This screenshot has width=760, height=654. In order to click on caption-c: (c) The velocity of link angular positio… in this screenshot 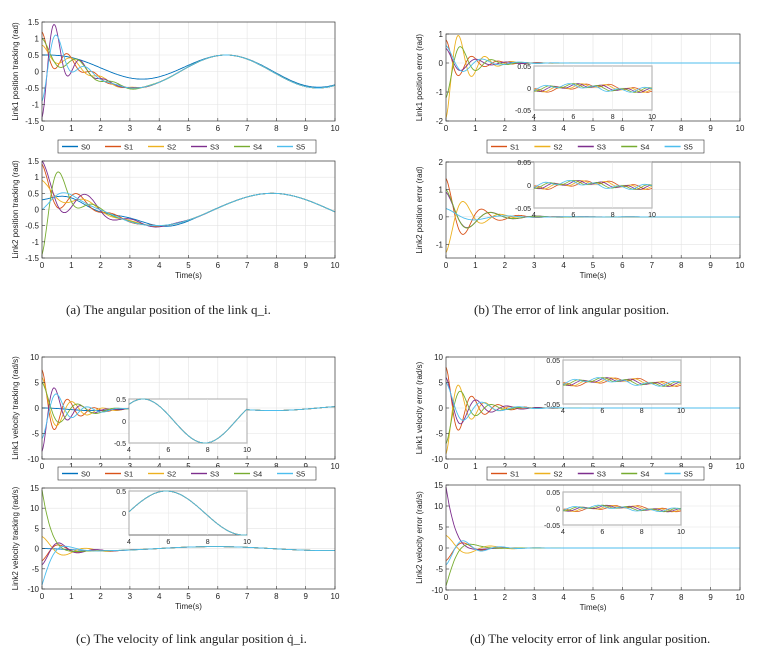, I will do `click(191, 638)`.